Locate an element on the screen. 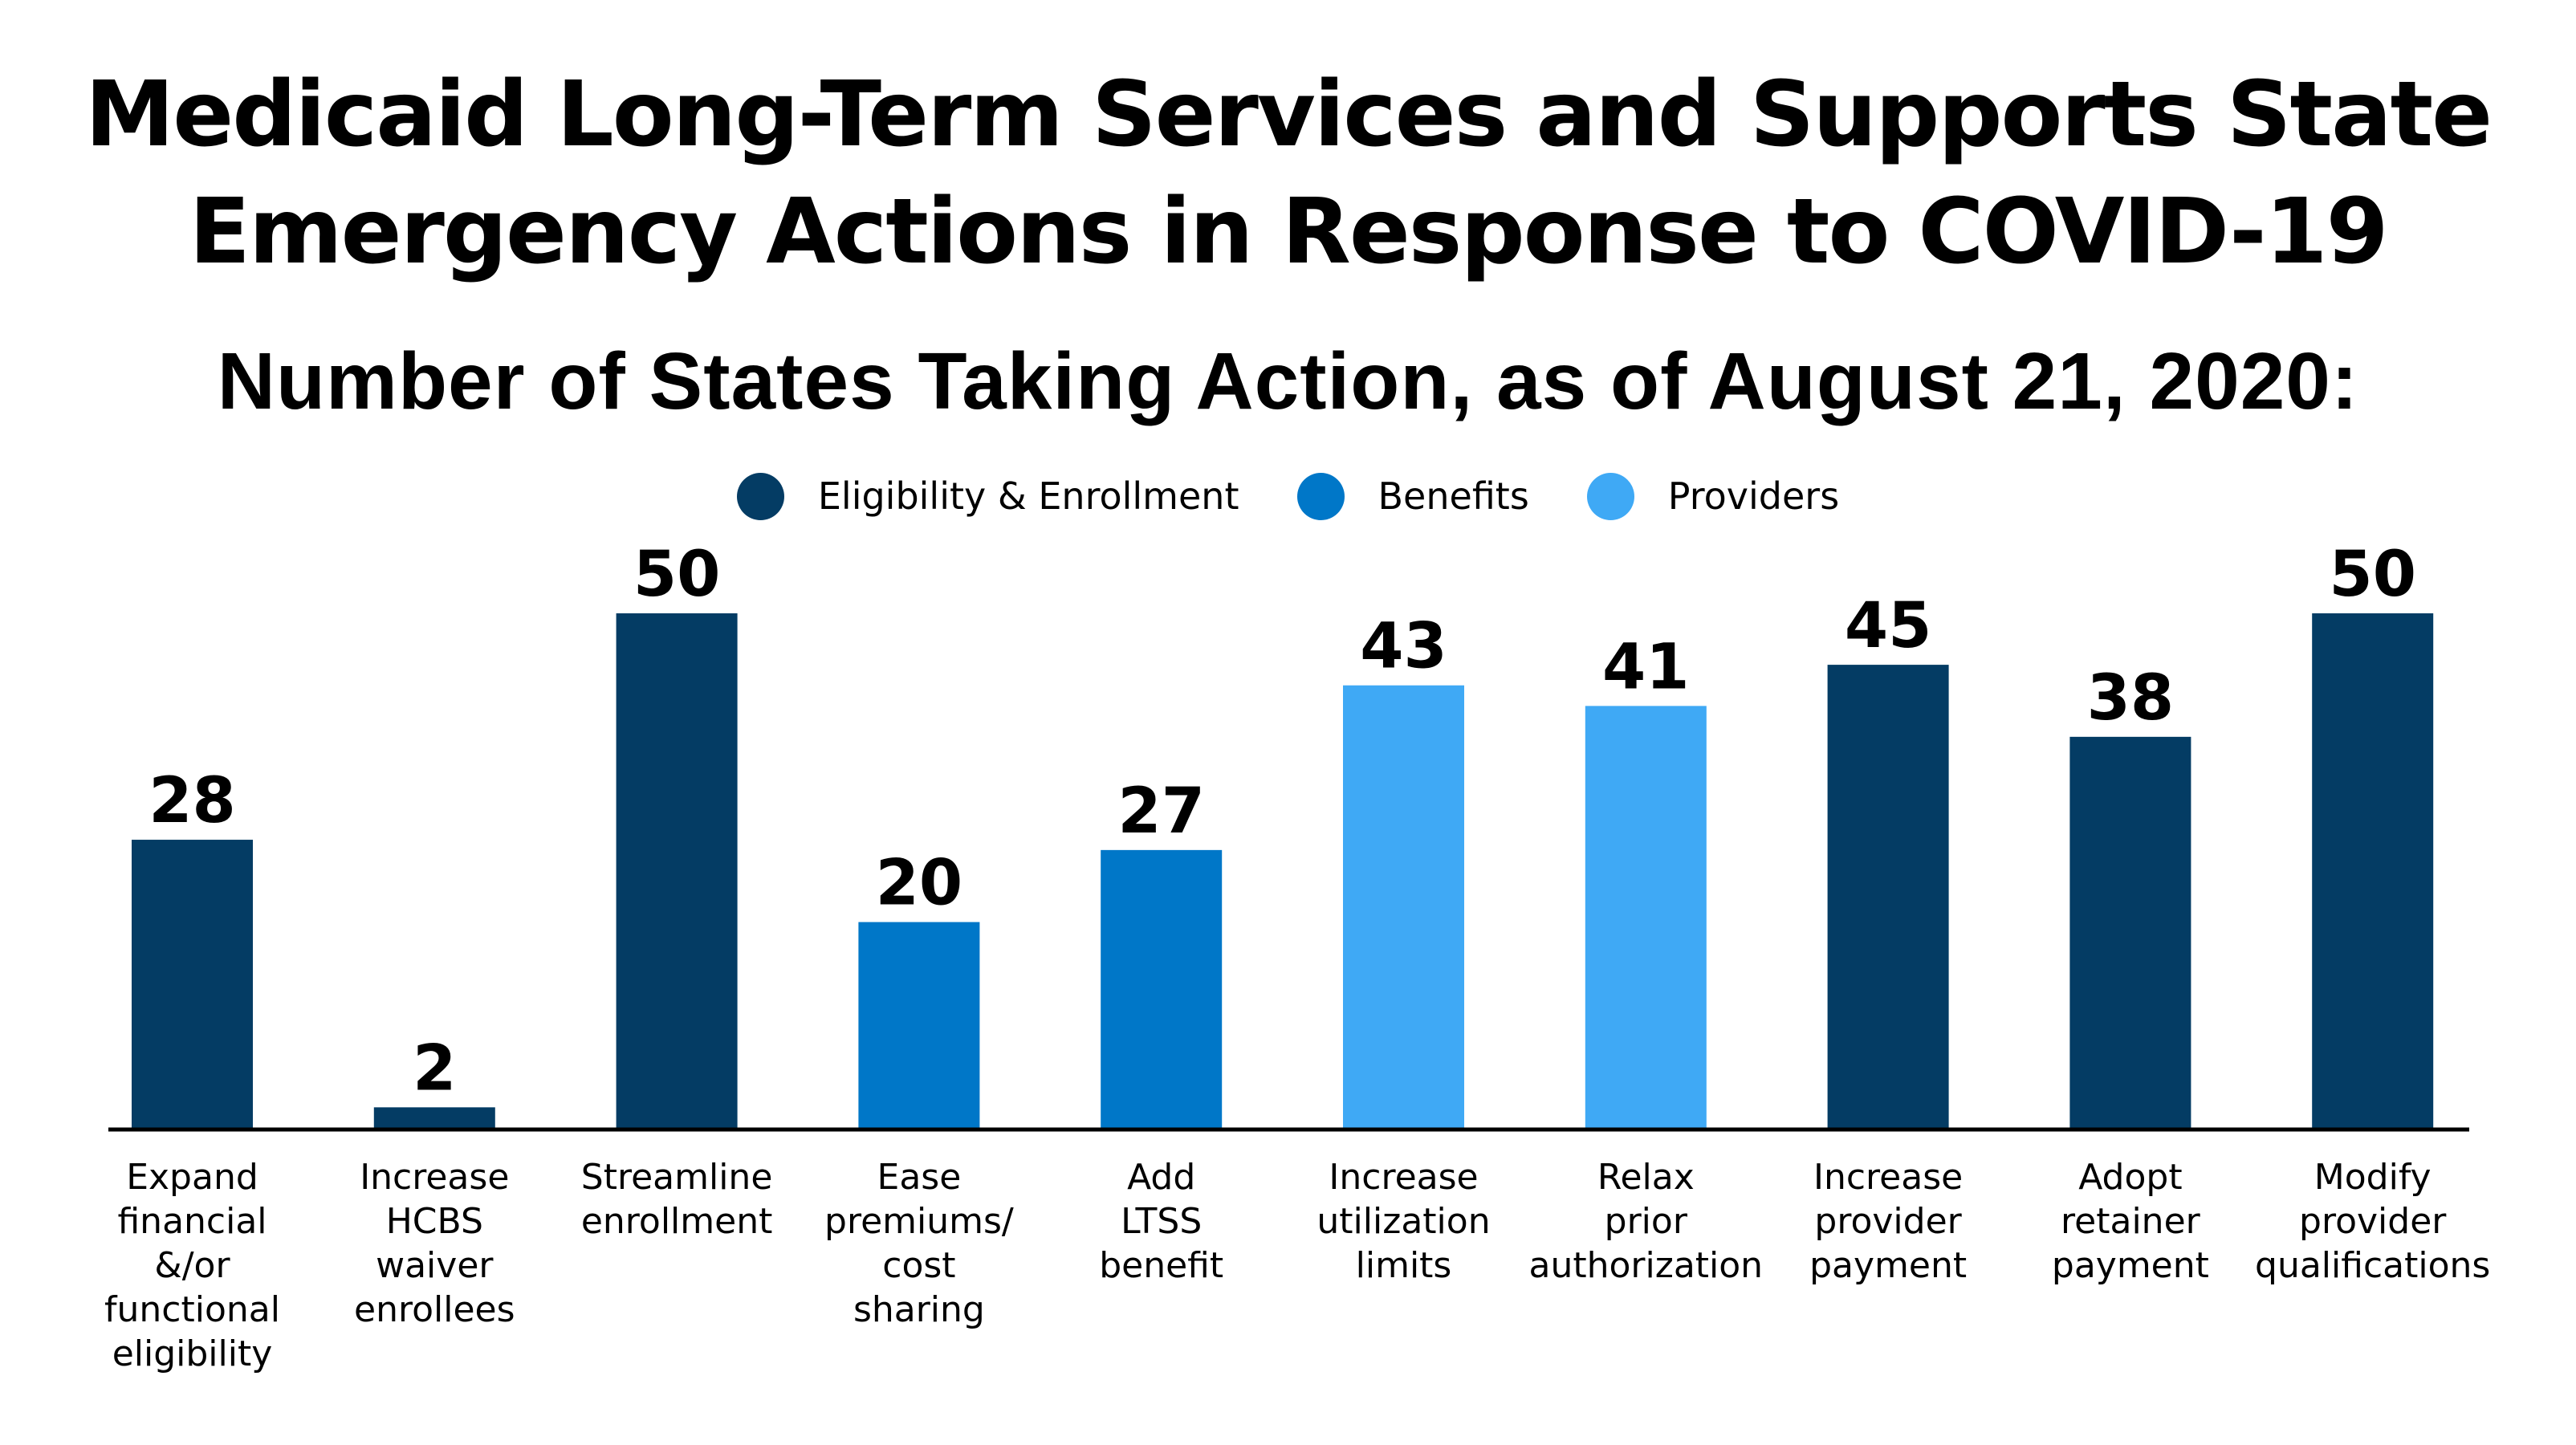 The width and height of the screenshot is (2576, 1445). category-label: Relax prior authorization is located at coordinates (1646, 1221).